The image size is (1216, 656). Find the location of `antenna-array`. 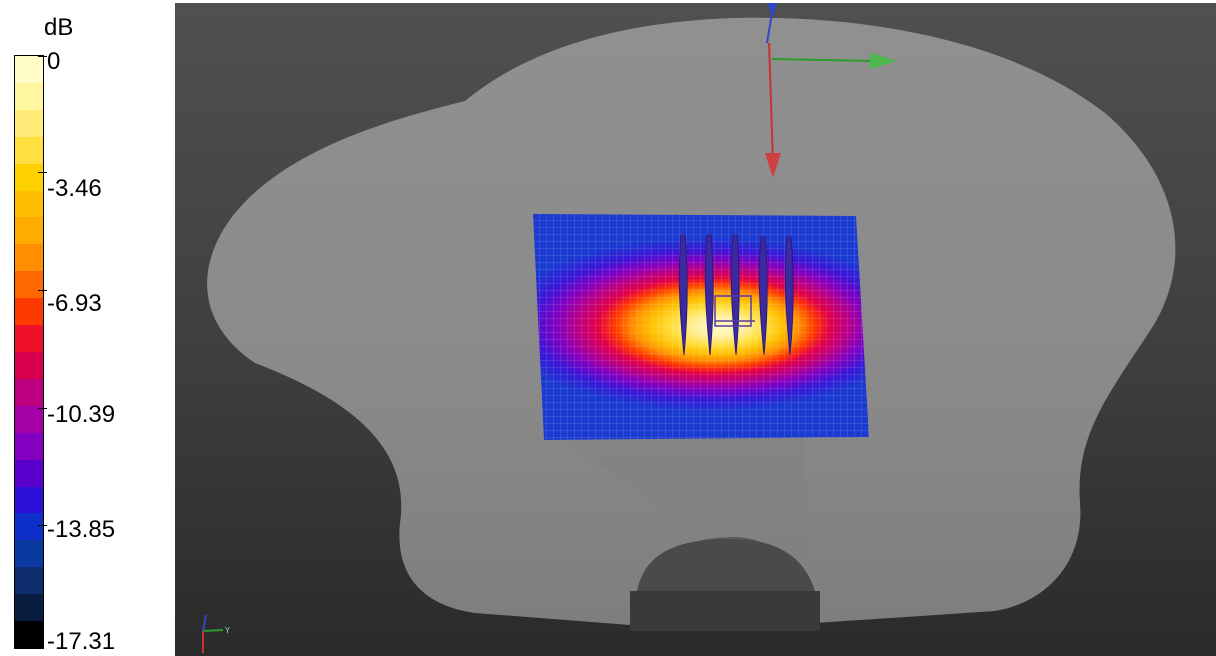

antenna-array is located at coordinates (736, 295).